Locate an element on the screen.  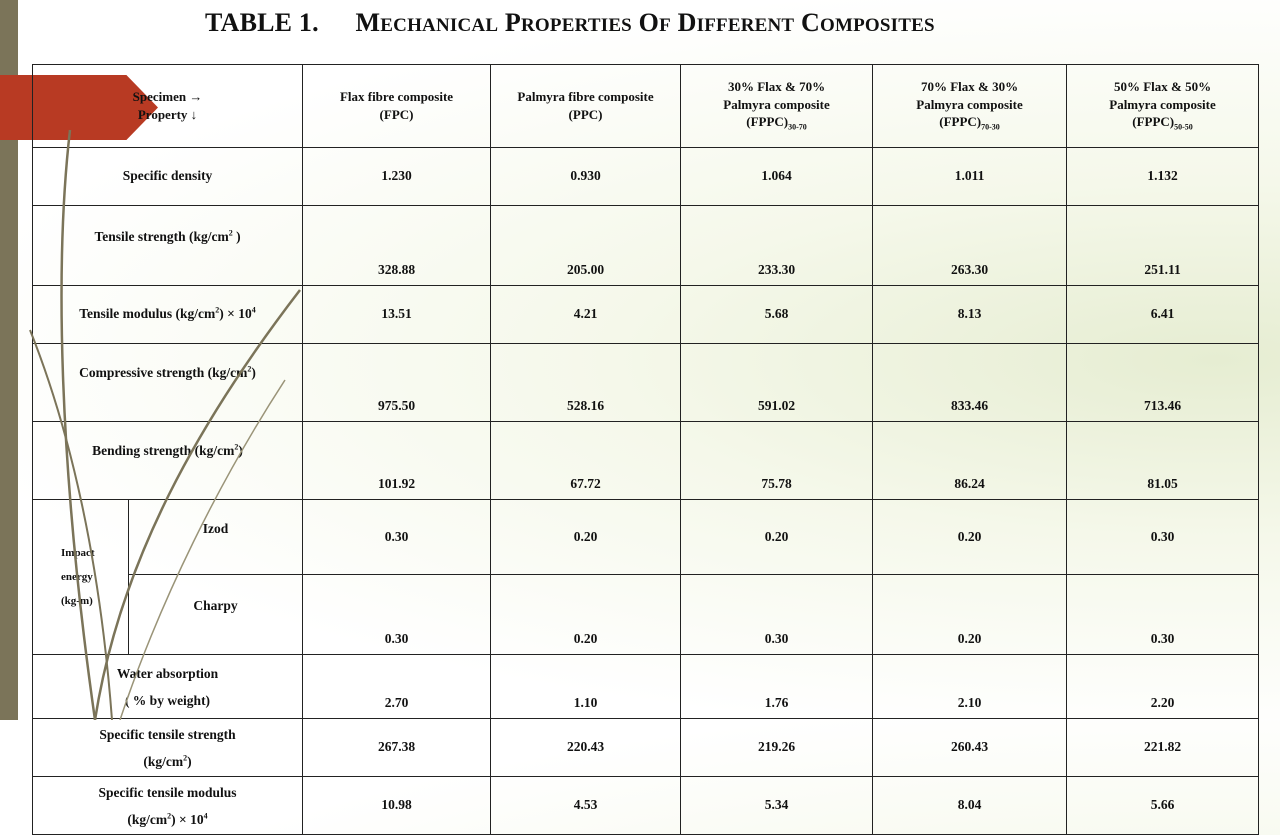
cell-value: 267.38 is located at coordinates (397, 747).